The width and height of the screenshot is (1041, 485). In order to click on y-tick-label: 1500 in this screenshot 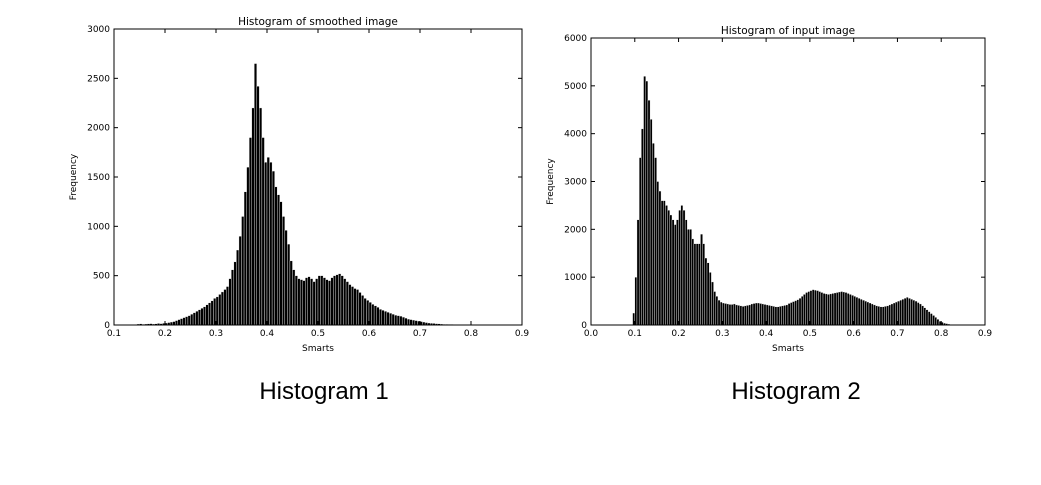, I will do `click(98, 178)`.